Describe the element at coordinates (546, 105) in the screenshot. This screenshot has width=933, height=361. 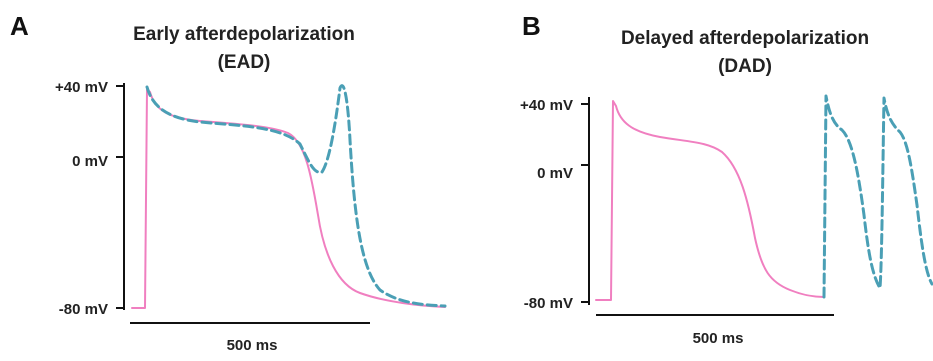
I see `panel-b-tick-label-40: +40 mV` at that location.